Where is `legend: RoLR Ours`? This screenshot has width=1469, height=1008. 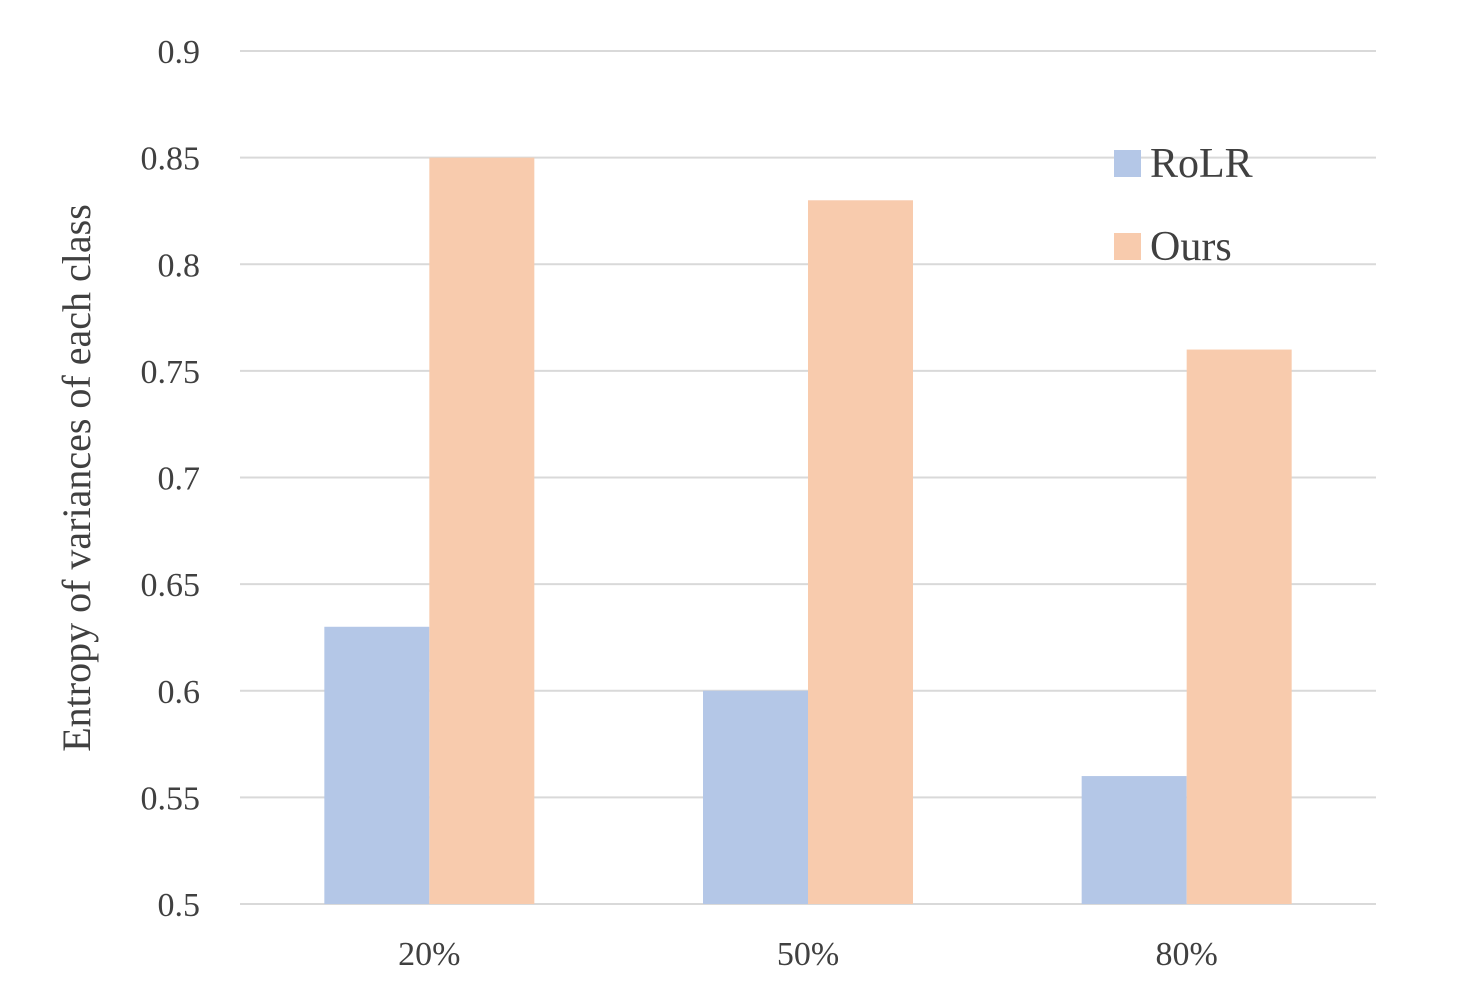
legend: RoLR Ours is located at coordinates (1183, 205).